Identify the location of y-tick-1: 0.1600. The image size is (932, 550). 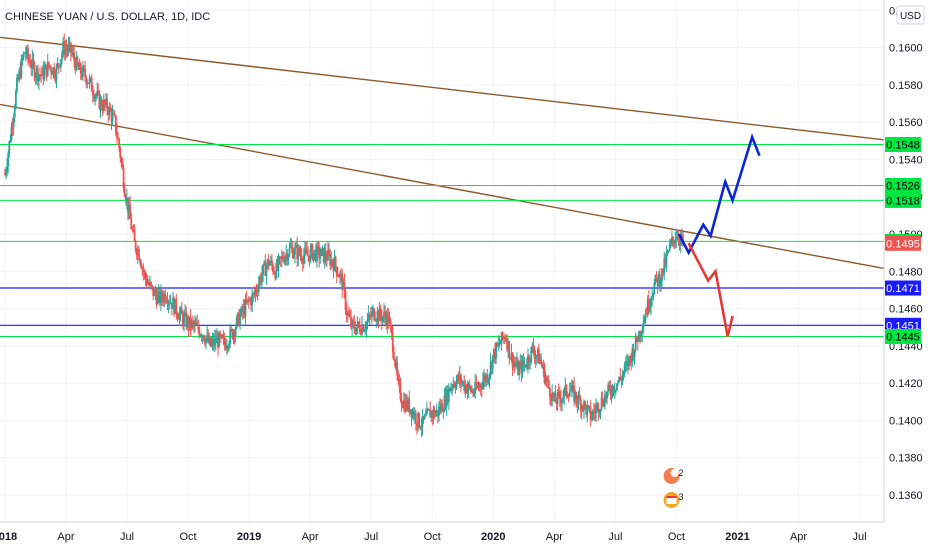
(906, 49).